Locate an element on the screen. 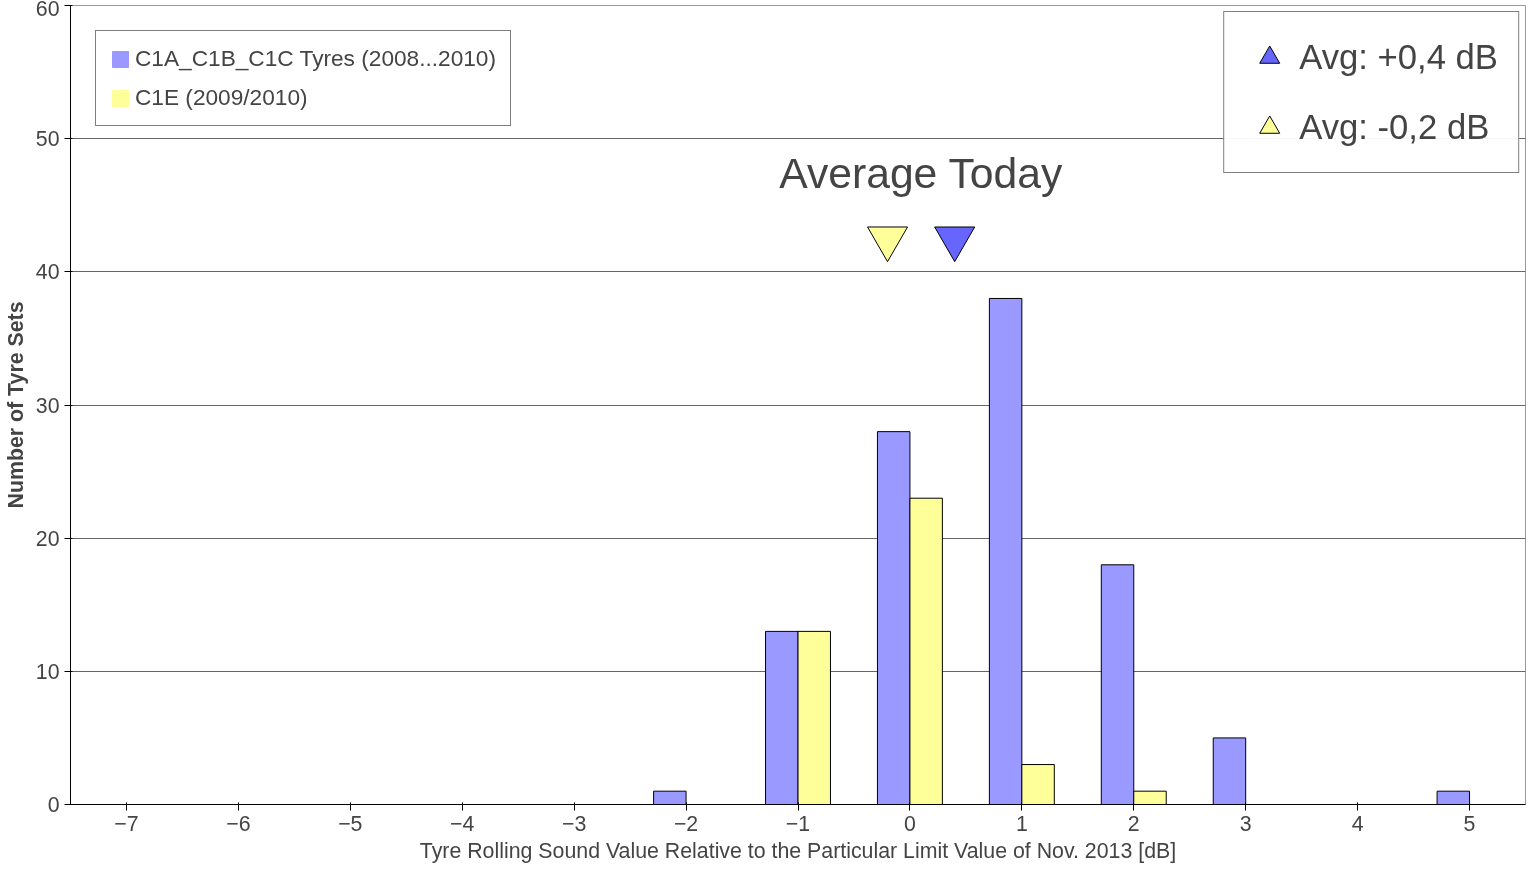 The image size is (1537, 873). y-axis-title: Number of Tyre Sets is located at coordinates (15, 405).